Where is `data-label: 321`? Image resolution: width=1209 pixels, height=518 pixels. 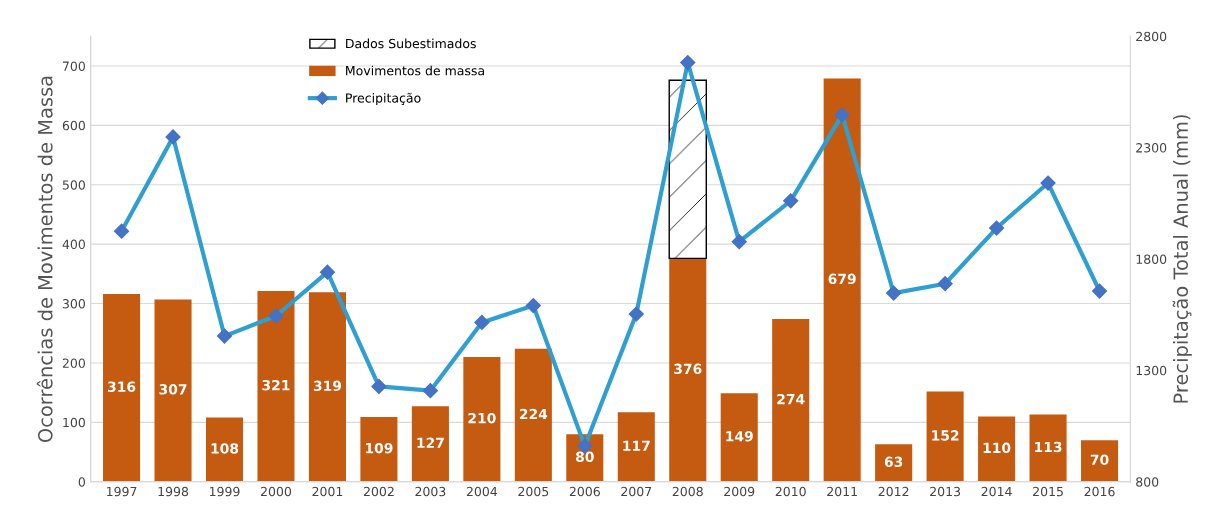
data-label: 321 is located at coordinates (276, 385).